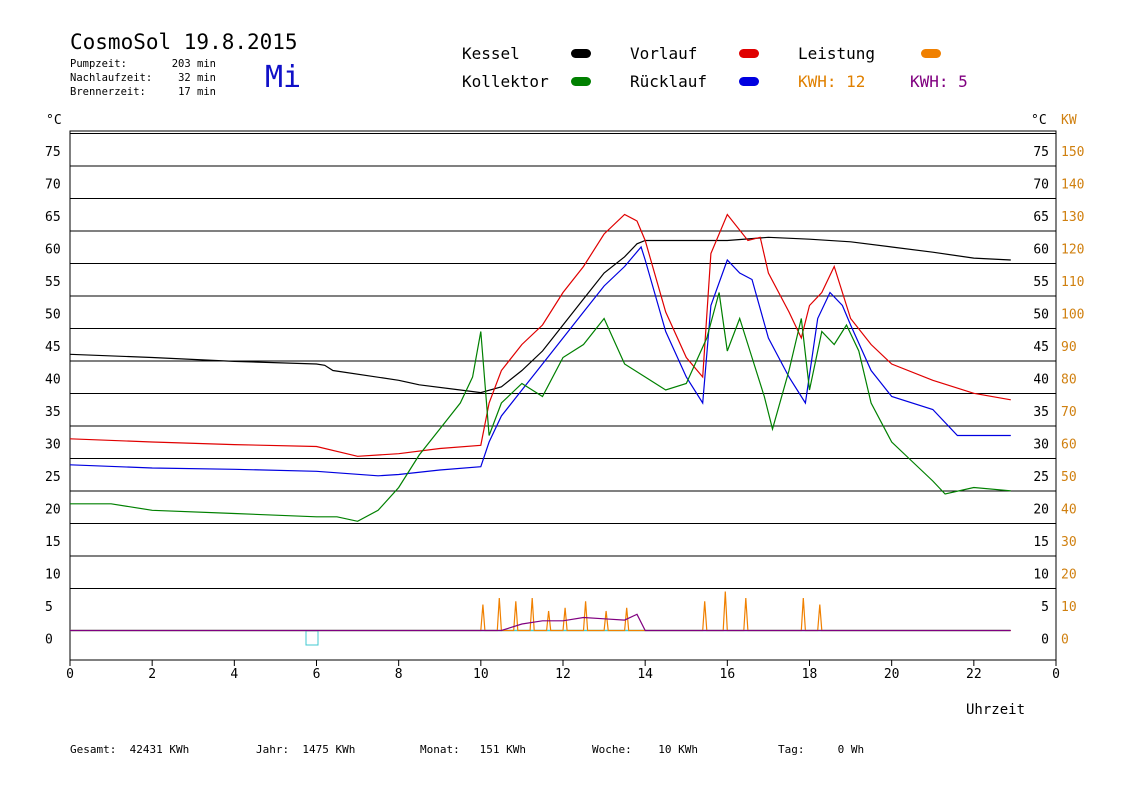 Image resolution: width=1148 pixels, height=812 pixels. I want to click on series-line-leistung, so click(540, 611).